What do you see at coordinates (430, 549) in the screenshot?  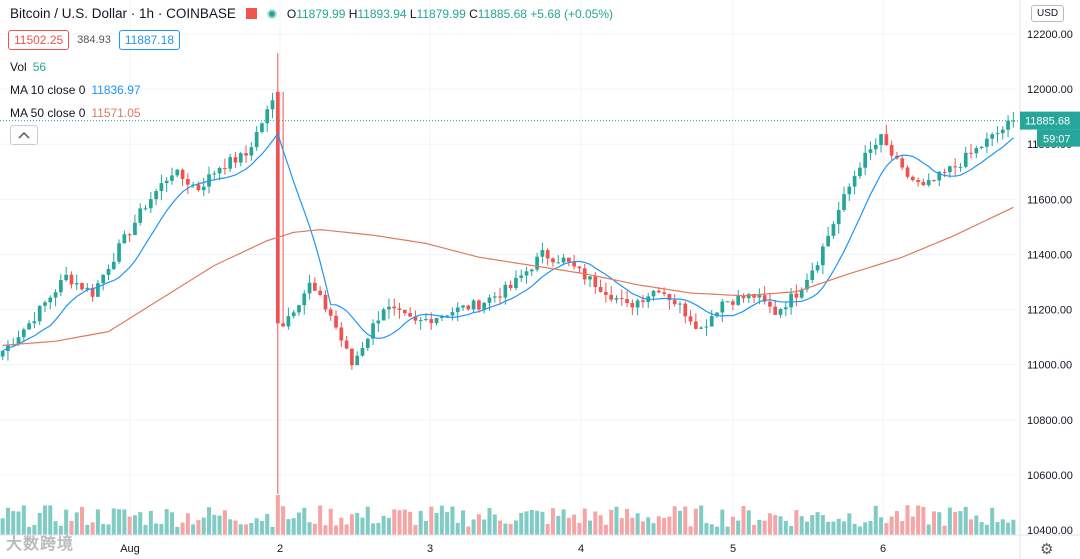 I see `x-tick-label: 3` at bounding box center [430, 549].